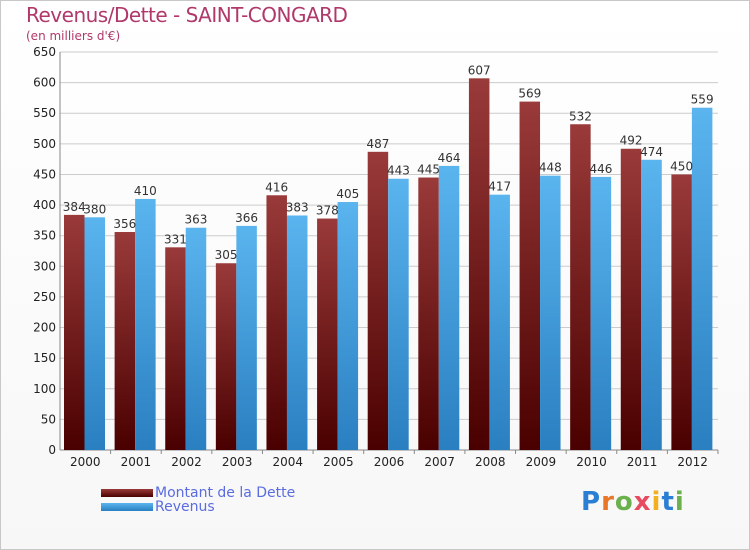  Describe the element at coordinates (681, 166) in the screenshot. I see `data-label: 450` at that location.